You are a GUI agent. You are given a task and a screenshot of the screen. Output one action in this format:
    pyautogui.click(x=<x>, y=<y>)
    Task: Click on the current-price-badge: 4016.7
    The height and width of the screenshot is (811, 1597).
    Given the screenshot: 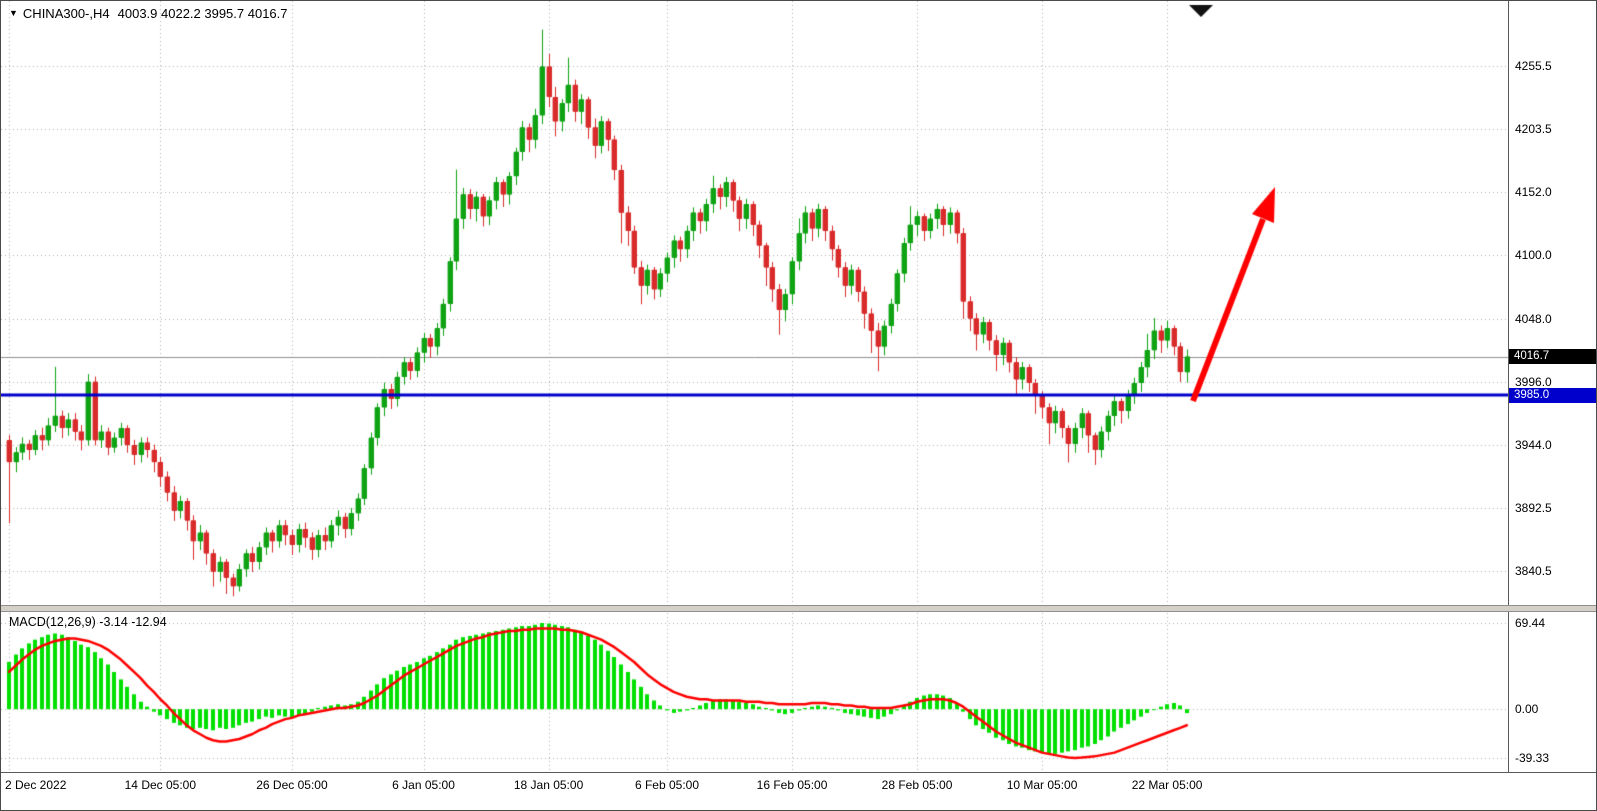 What is the action you would take?
    pyautogui.click(x=1552, y=357)
    